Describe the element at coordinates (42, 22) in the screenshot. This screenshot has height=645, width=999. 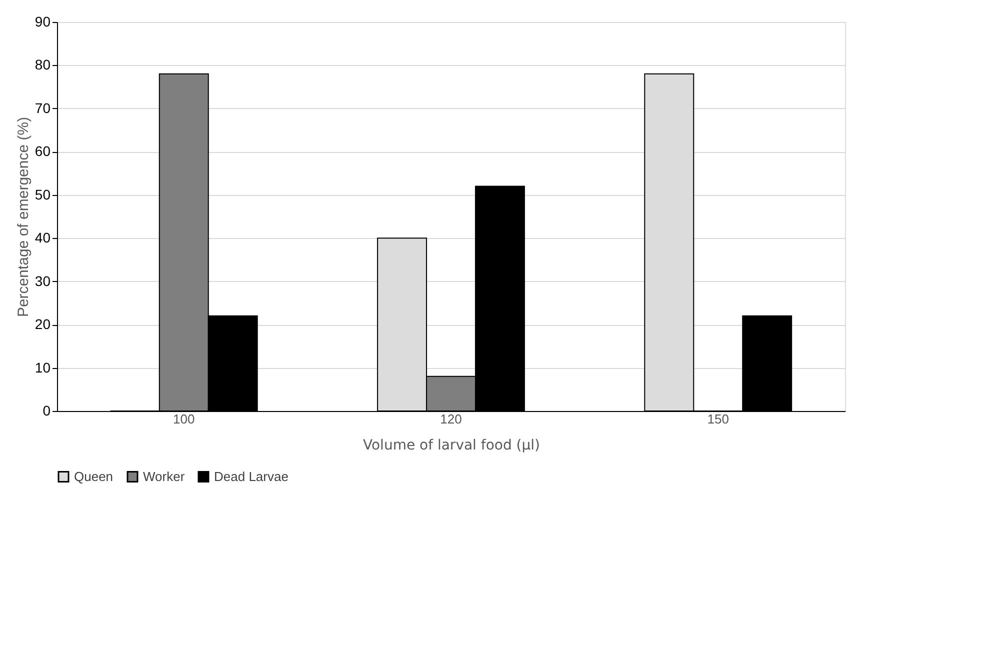
I see `y-tick-label: 90` at that location.